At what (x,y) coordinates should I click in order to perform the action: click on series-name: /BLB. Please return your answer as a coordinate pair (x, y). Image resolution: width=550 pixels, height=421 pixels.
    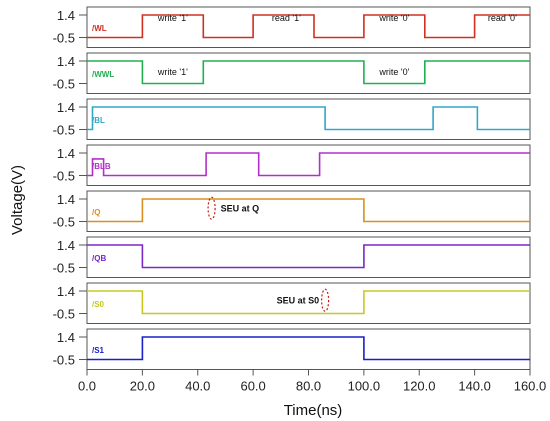
    Looking at the image, I should click on (101, 166).